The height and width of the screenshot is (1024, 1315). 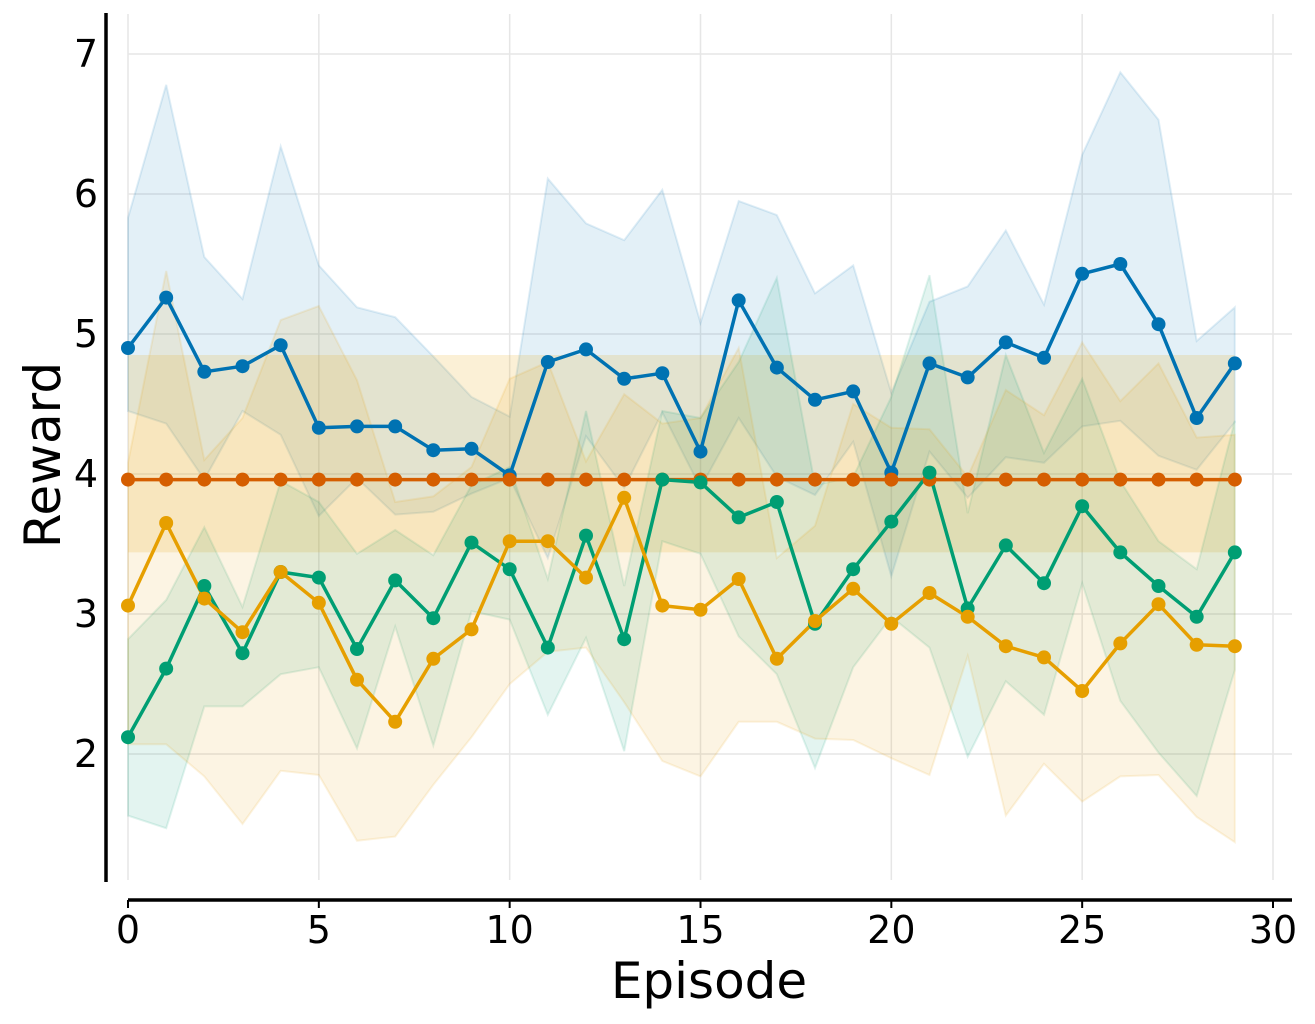 I want to click on x-tick-label: 15, so click(x=700, y=930).